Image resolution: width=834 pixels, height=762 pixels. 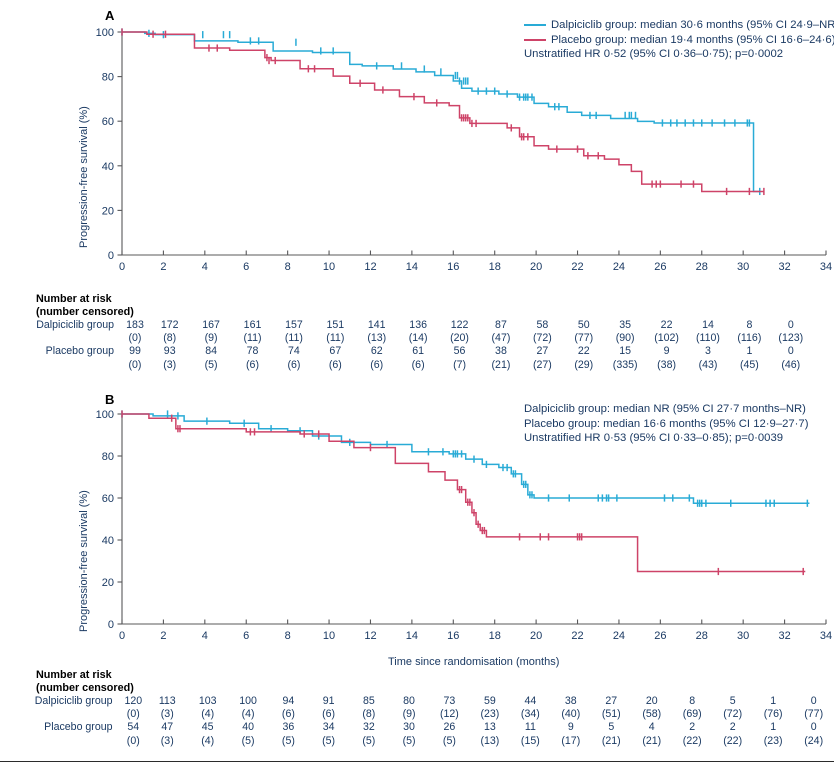 I want to click on risk-cell: 78, so click(x=252, y=351).